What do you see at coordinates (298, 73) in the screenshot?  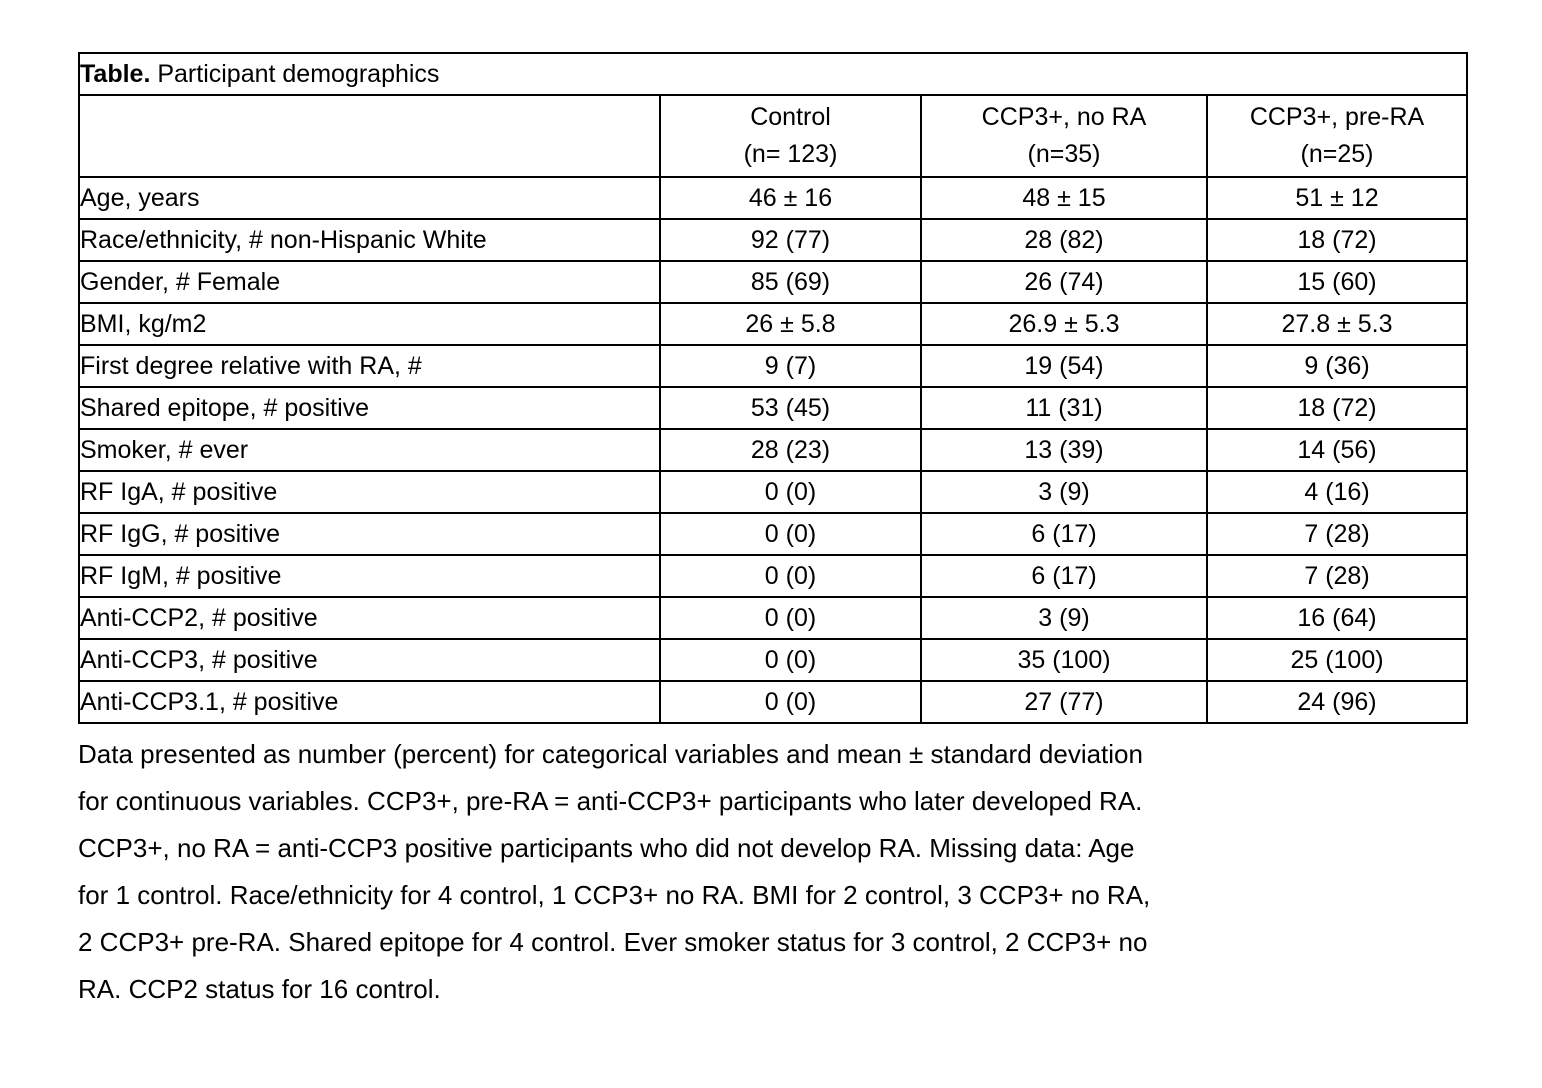 I see `table-title-text: Participant demographics` at bounding box center [298, 73].